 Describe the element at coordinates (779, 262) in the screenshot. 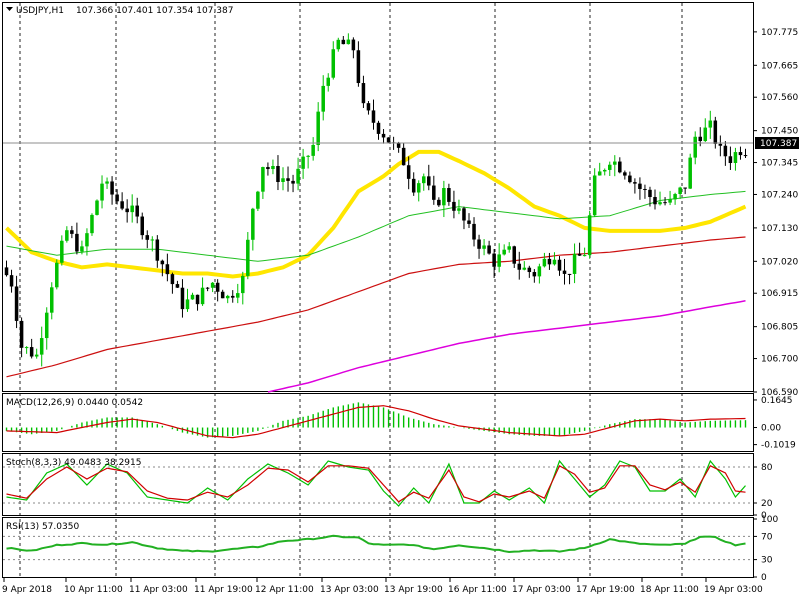

I see `price-tick-label: 107.020` at that location.